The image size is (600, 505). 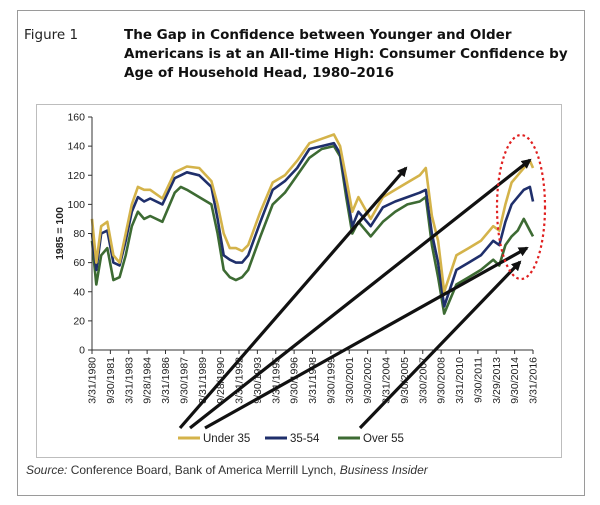 I want to click on x-tick-label: 3/31/1989, so click(x=203, y=380).